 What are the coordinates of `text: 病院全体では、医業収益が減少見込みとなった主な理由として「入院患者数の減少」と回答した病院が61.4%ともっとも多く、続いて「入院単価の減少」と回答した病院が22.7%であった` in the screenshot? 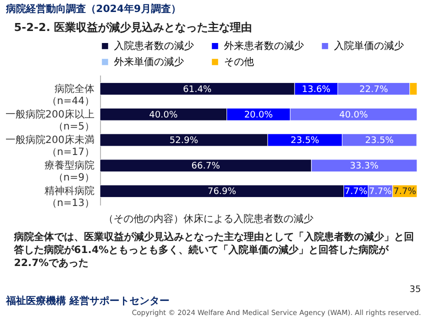 It's located at (213, 250).